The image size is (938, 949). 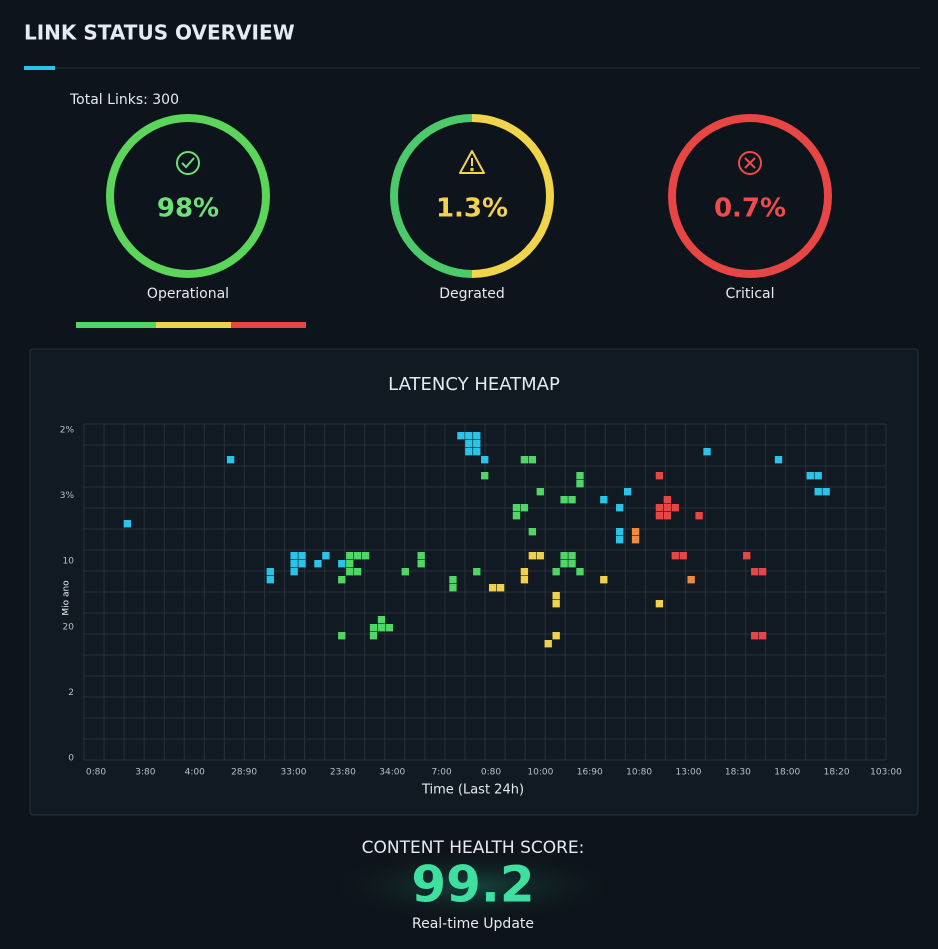 What do you see at coordinates (39, 68) in the screenshot?
I see `title-accent` at bounding box center [39, 68].